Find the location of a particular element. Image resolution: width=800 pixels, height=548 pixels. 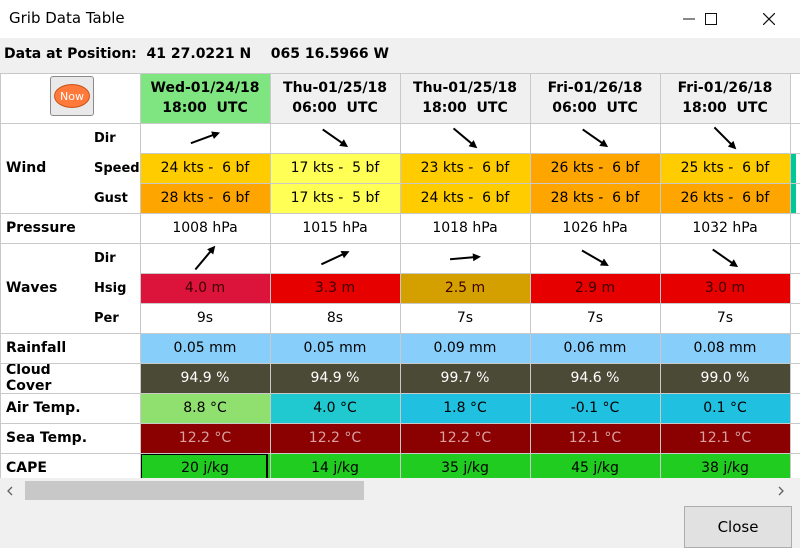

column-time: 18:00 UTC is located at coordinates (725, 108).